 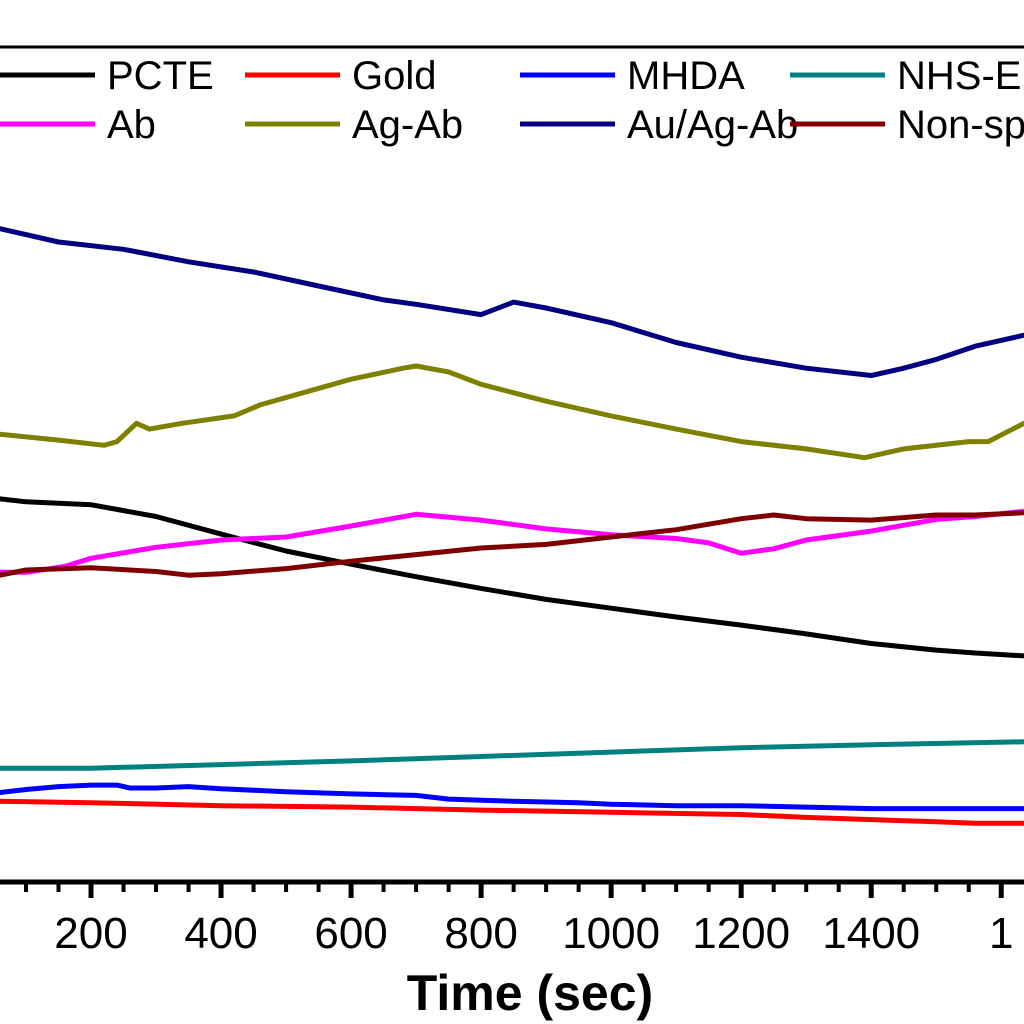 What do you see at coordinates (1001, 933) in the screenshot?
I see `x-tick-label: 1` at bounding box center [1001, 933].